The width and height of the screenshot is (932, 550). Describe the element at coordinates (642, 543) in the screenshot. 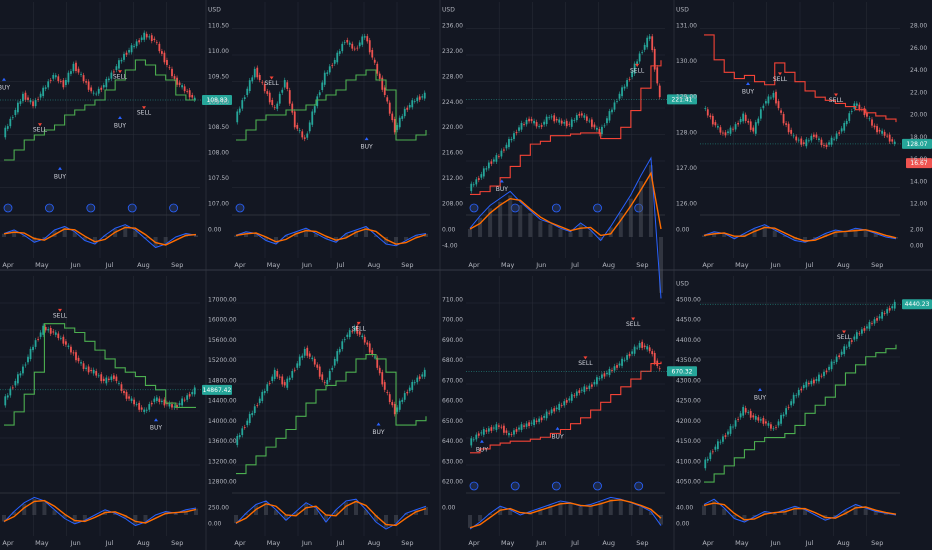

I see `time-axis-label: Sep` at that location.